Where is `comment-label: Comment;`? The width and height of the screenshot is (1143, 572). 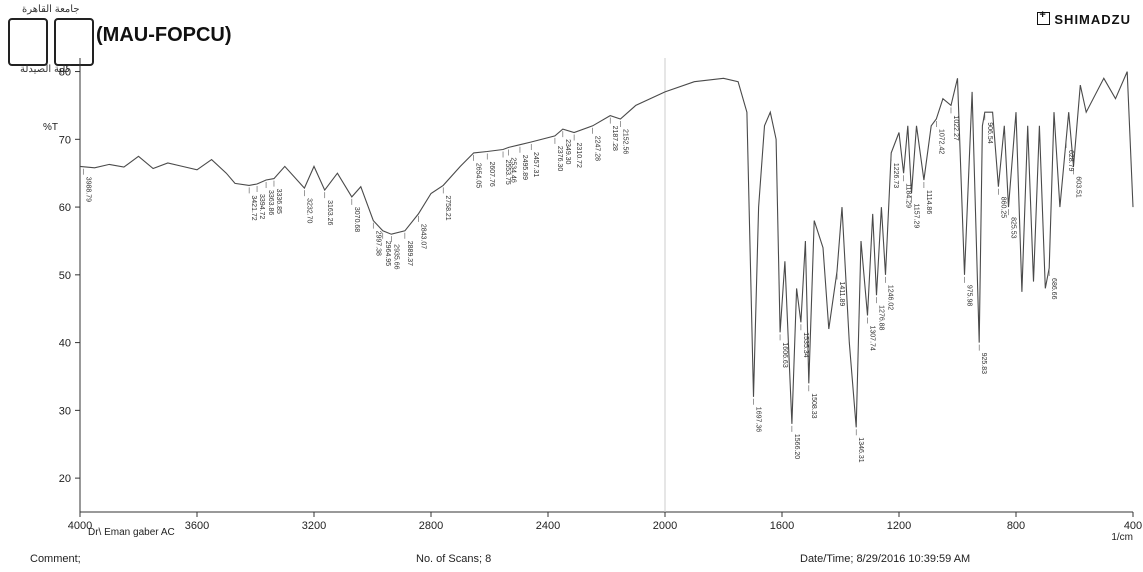
comment-label: Comment; is located at coordinates (55, 559).